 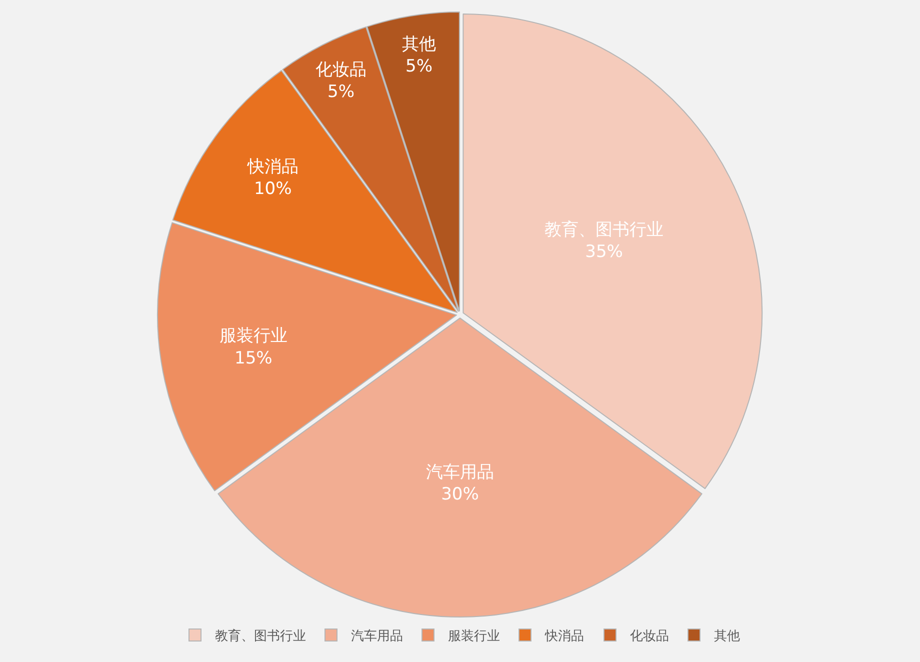 What do you see at coordinates (727, 636) in the screenshot?
I see `legend-label: 其他` at bounding box center [727, 636].